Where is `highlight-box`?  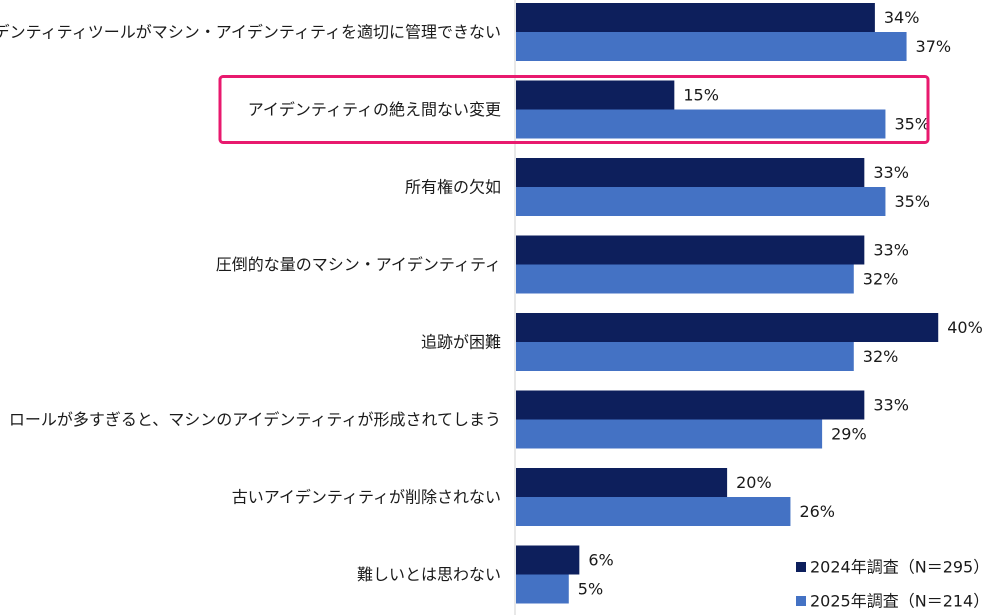
highlight-box is located at coordinates (574, 109).